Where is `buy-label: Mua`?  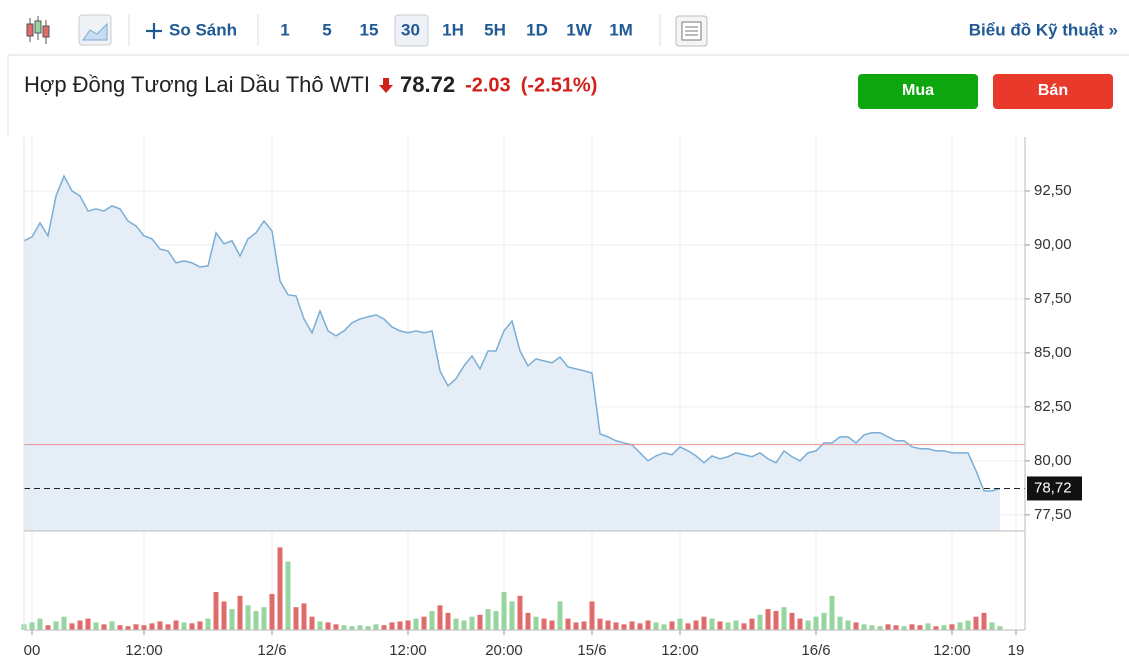 buy-label: Mua is located at coordinates (918, 90).